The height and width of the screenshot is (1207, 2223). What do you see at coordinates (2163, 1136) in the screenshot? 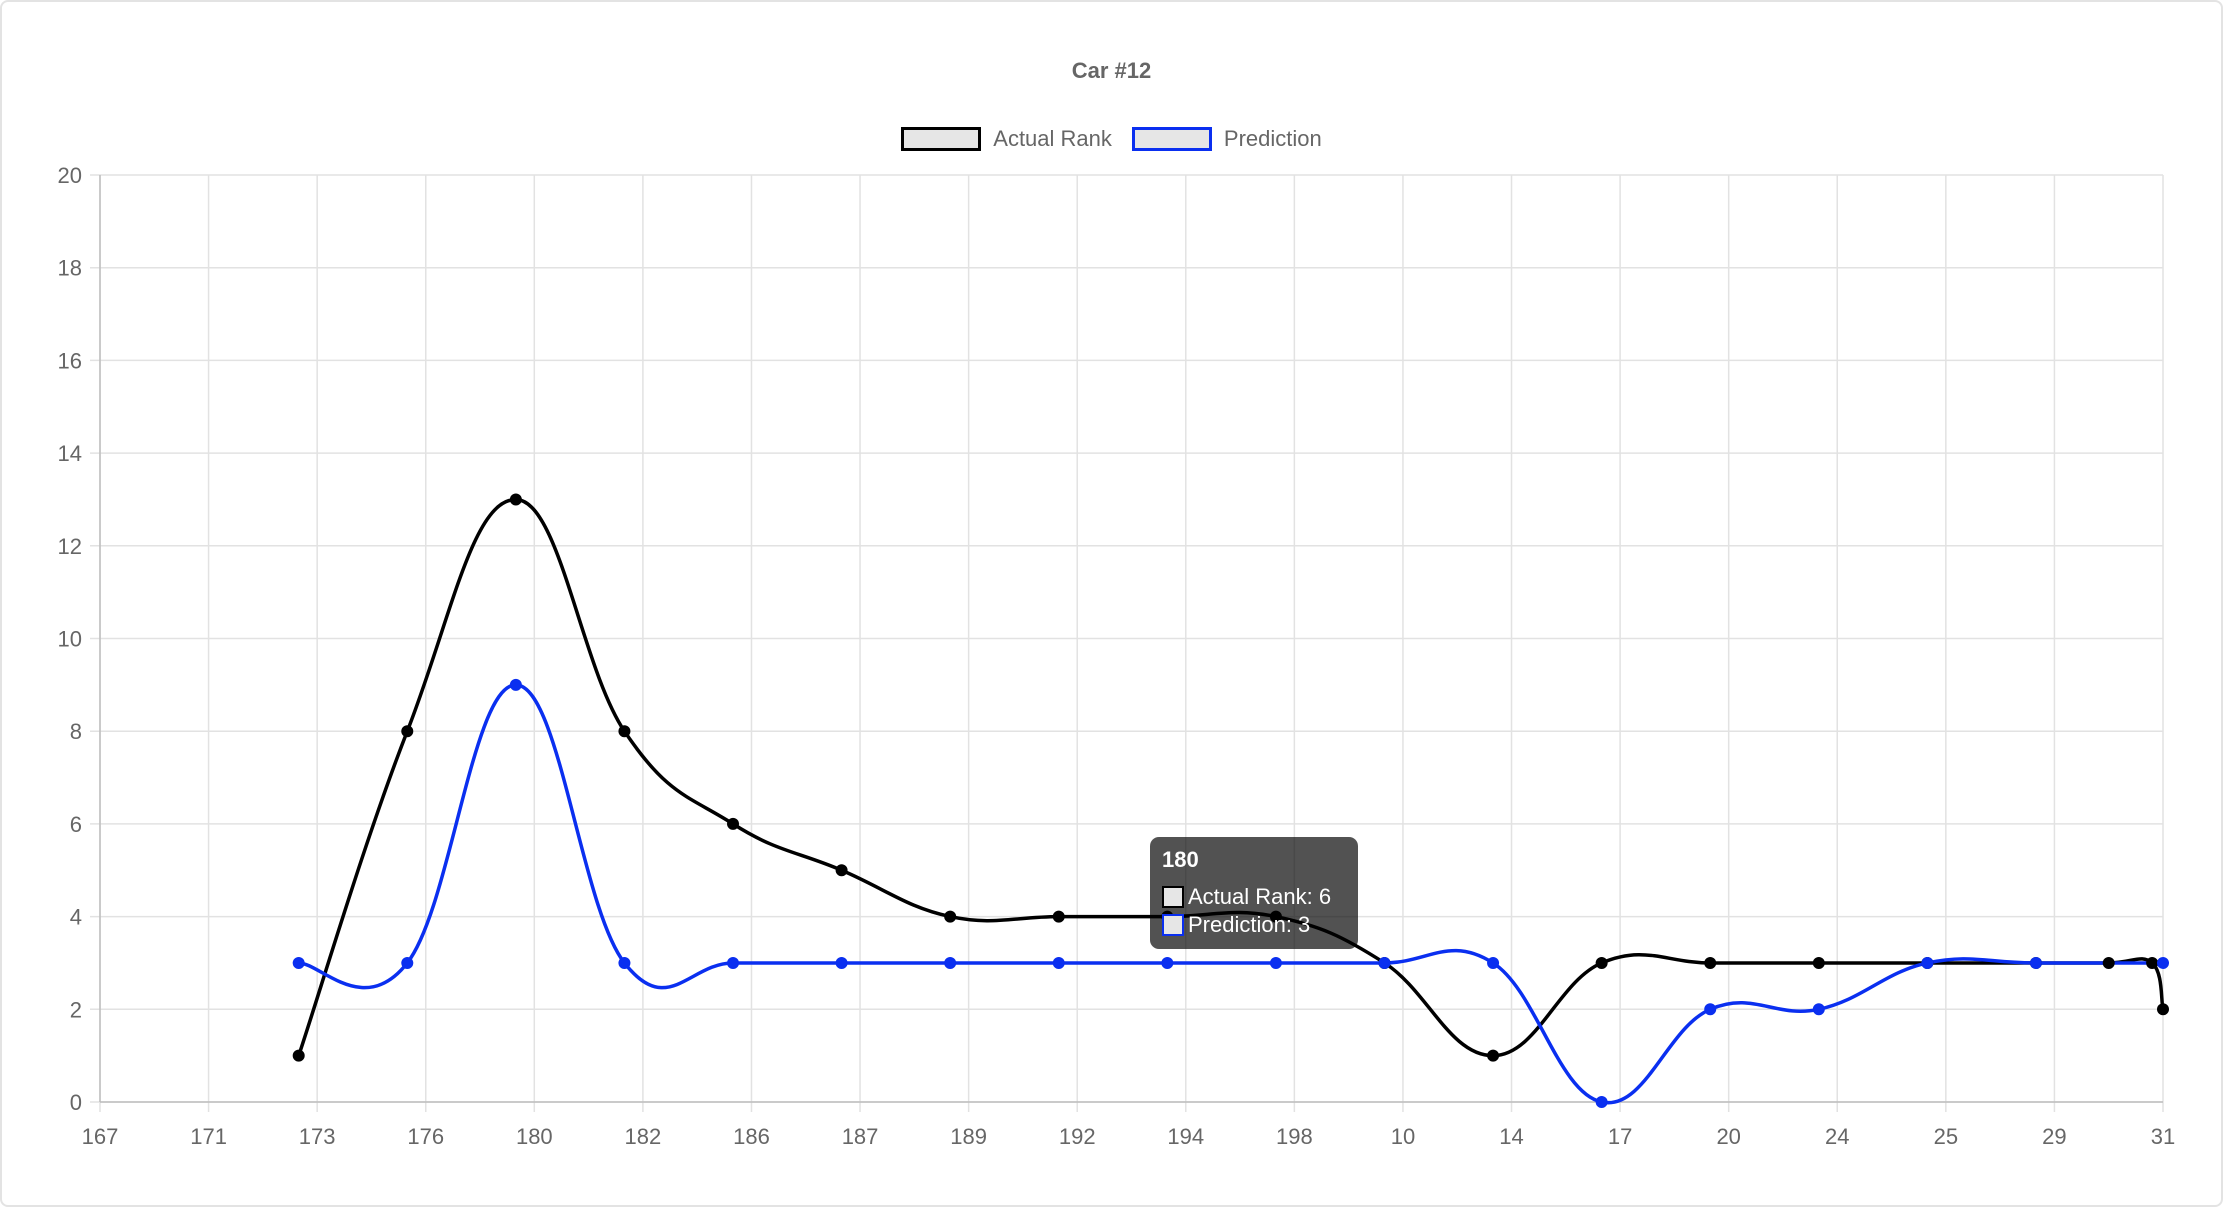
I see `x-tick-label: 31` at bounding box center [2163, 1136].